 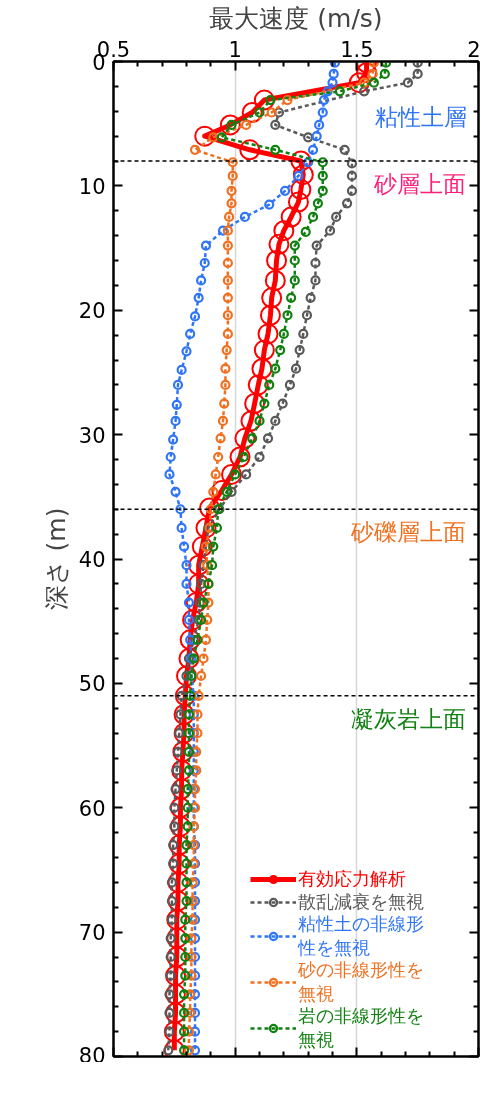 What do you see at coordinates (420, 116) in the screenshot?
I see `annotation: 粘性土層` at bounding box center [420, 116].